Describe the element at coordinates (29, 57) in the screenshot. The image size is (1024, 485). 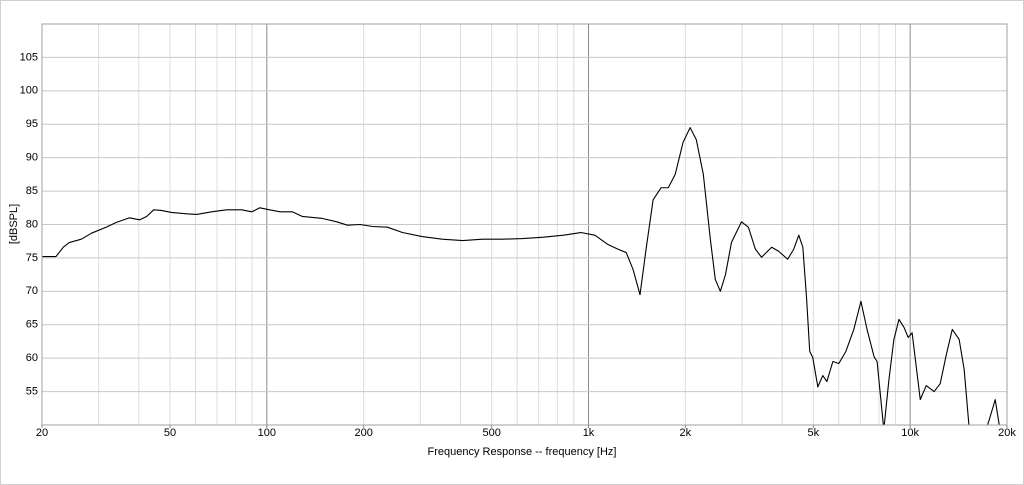
I see `y-tick-label: 105` at that location.